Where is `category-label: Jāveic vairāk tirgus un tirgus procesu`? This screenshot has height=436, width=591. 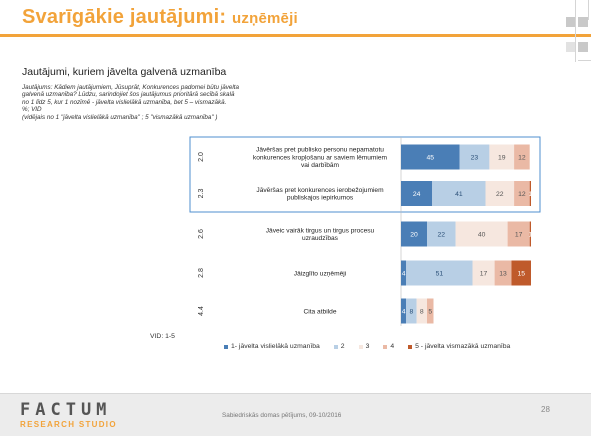 category-label: Jāveic vairāk tirgus un tirgus procesu is located at coordinates (320, 231).